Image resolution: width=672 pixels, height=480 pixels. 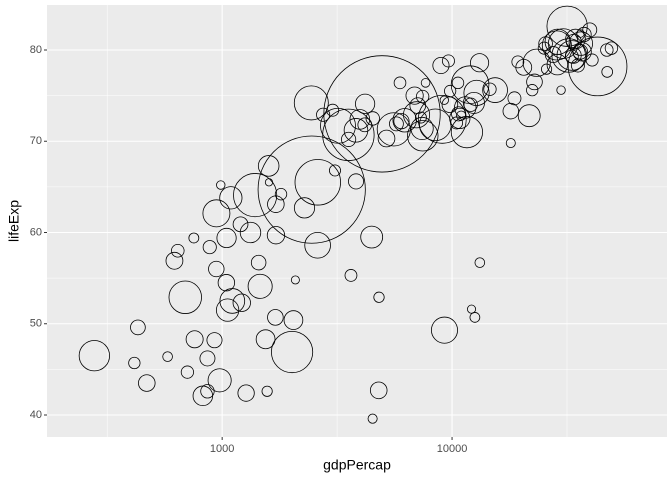 What do you see at coordinates (452, 449) in the screenshot?
I see `x-tick-label: 10000` at bounding box center [452, 449].